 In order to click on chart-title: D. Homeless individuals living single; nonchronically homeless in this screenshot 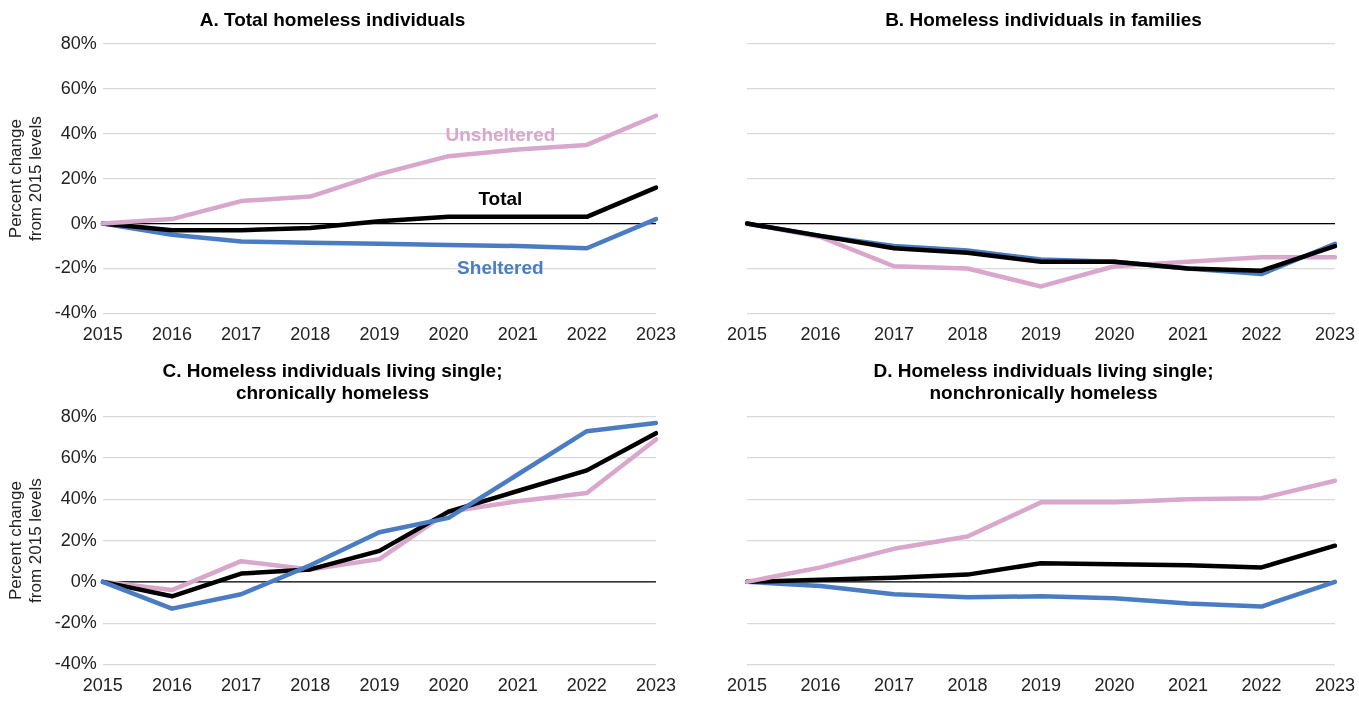, I will do `click(1043, 382)`.